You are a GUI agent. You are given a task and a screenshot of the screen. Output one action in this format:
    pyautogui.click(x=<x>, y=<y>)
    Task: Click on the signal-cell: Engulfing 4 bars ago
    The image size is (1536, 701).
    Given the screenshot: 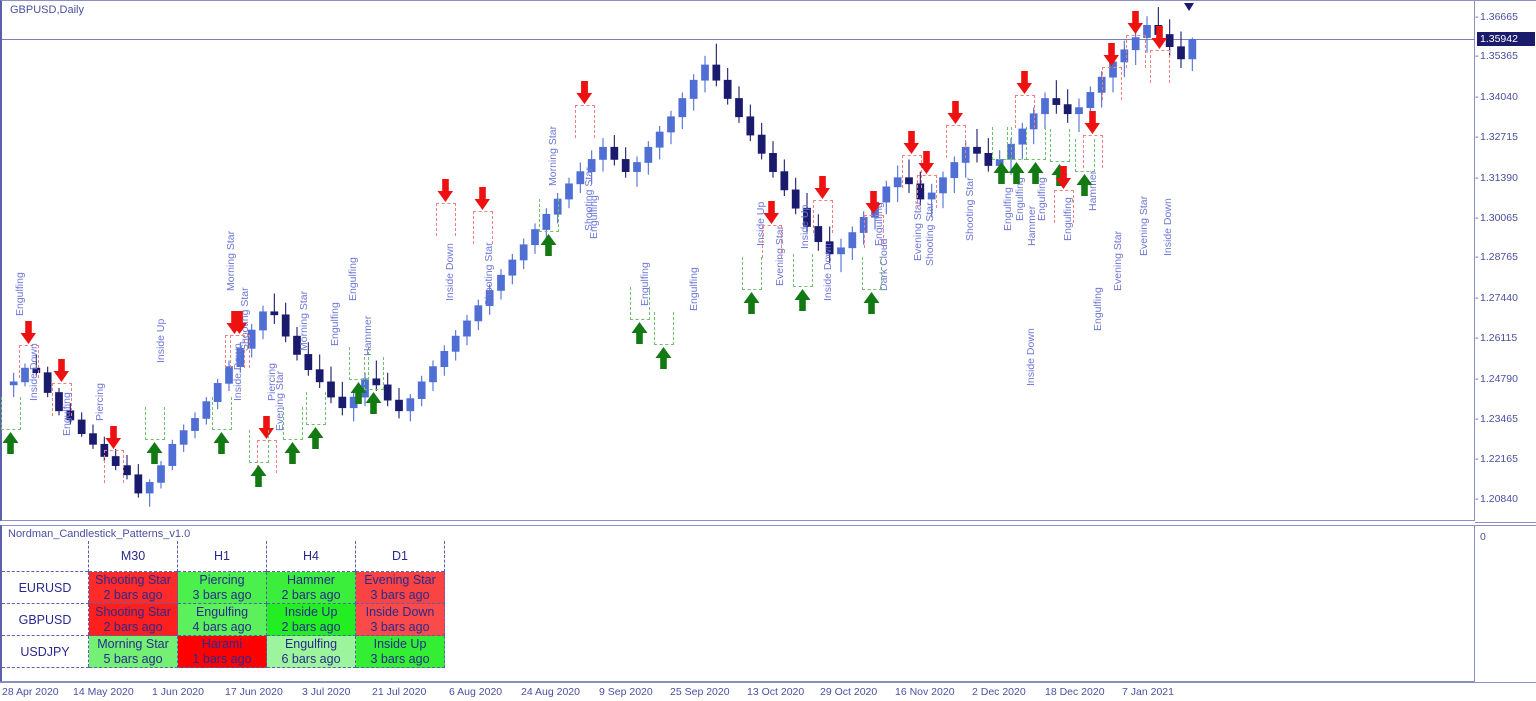 What is the action you would take?
    pyautogui.click(x=222, y=619)
    